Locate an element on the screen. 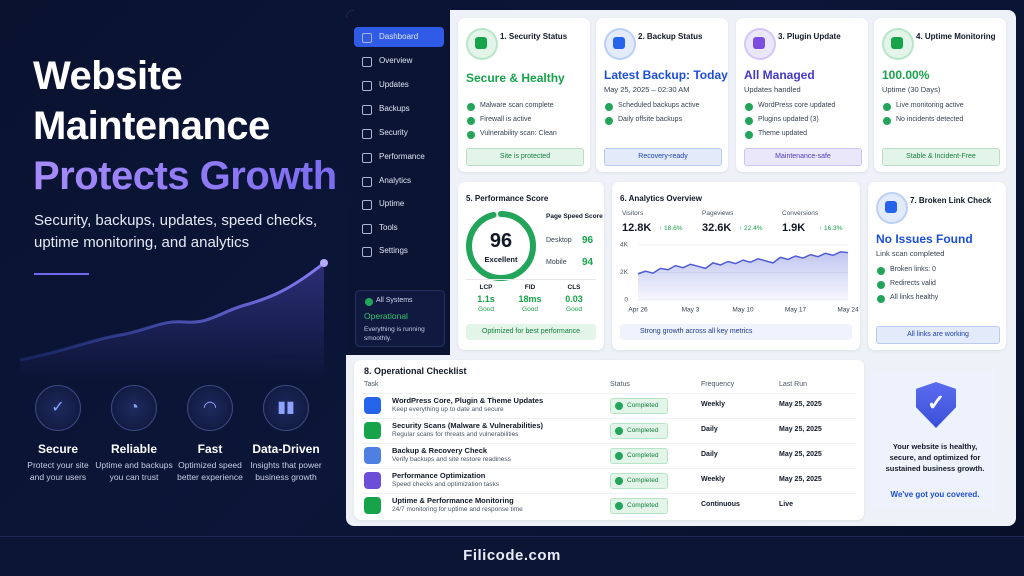  feature-title: Data-Driven is located at coordinates (286, 449).